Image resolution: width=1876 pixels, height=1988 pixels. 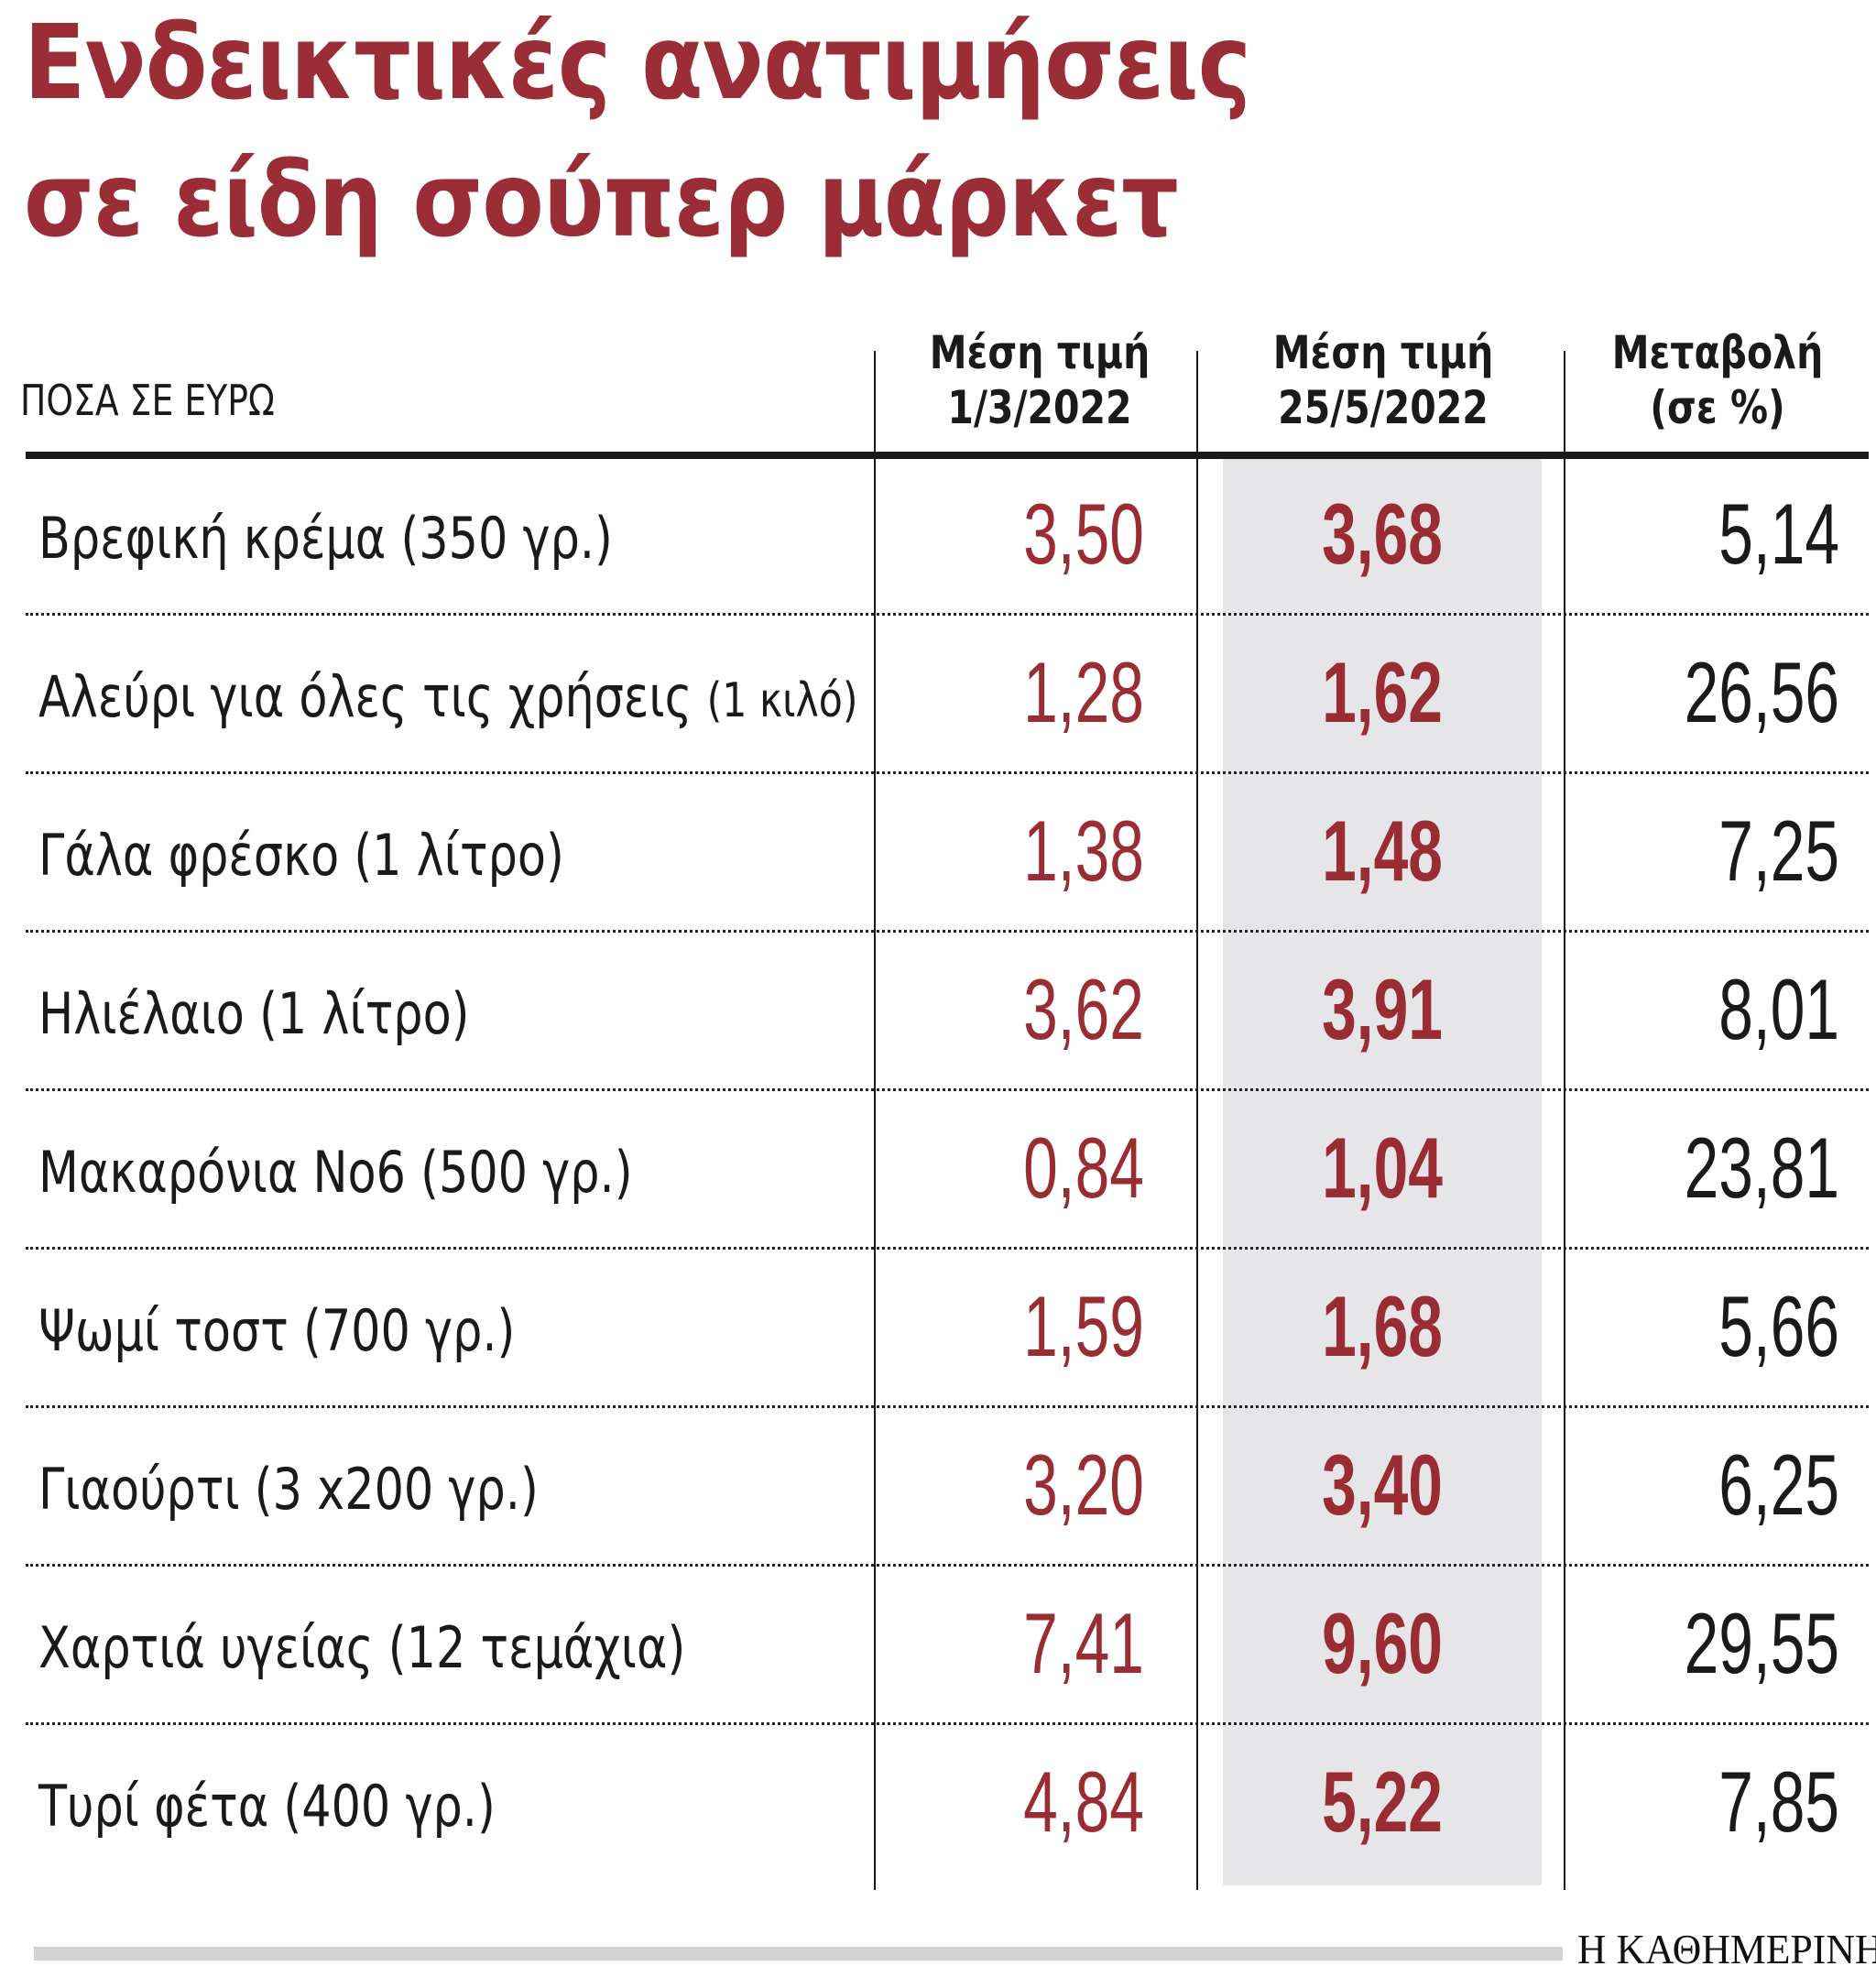 I want to click on price-march: 7,41, so click(x=1083, y=1643).